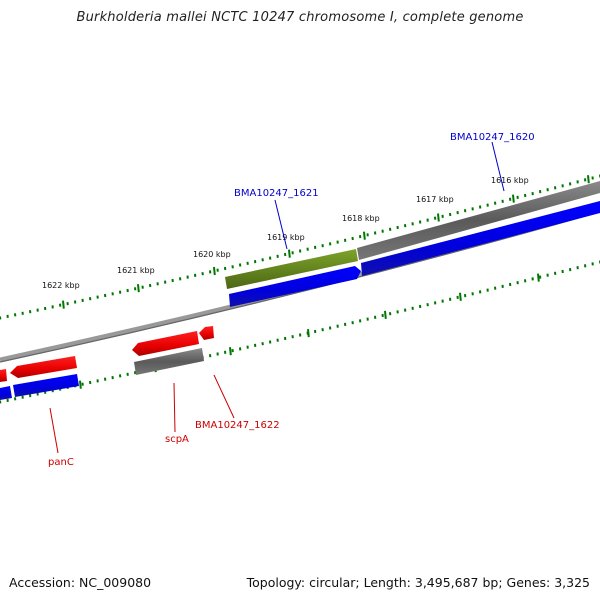 The width and height of the screenshot is (600, 600). Describe the element at coordinates (165, 343) in the screenshot. I see `cds-feature-scpA` at that location.